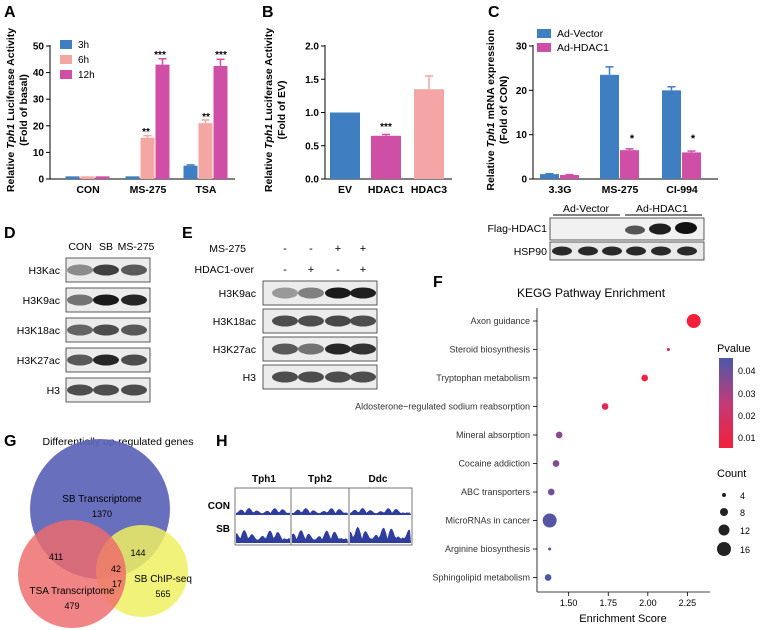 The width and height of the screenshot is (770, 630). What do you see at coordinates (530, 252) in the screenshot?
I see `blot-c-row-hsp90: HSP90` at bounding box center [530, 252].